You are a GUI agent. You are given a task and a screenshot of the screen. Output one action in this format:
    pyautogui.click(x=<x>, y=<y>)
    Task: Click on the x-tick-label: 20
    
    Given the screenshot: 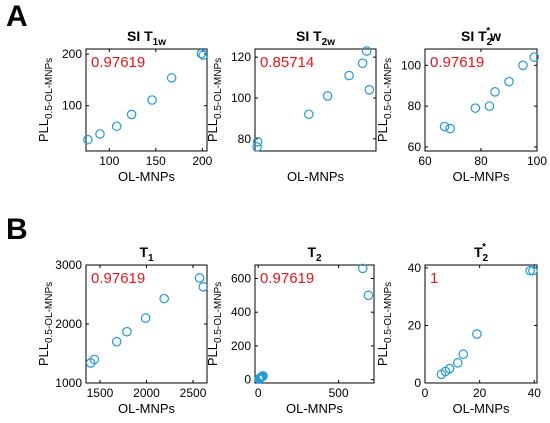 What is the action you would take?
    pyautogui.click(x=480, y=393)
    